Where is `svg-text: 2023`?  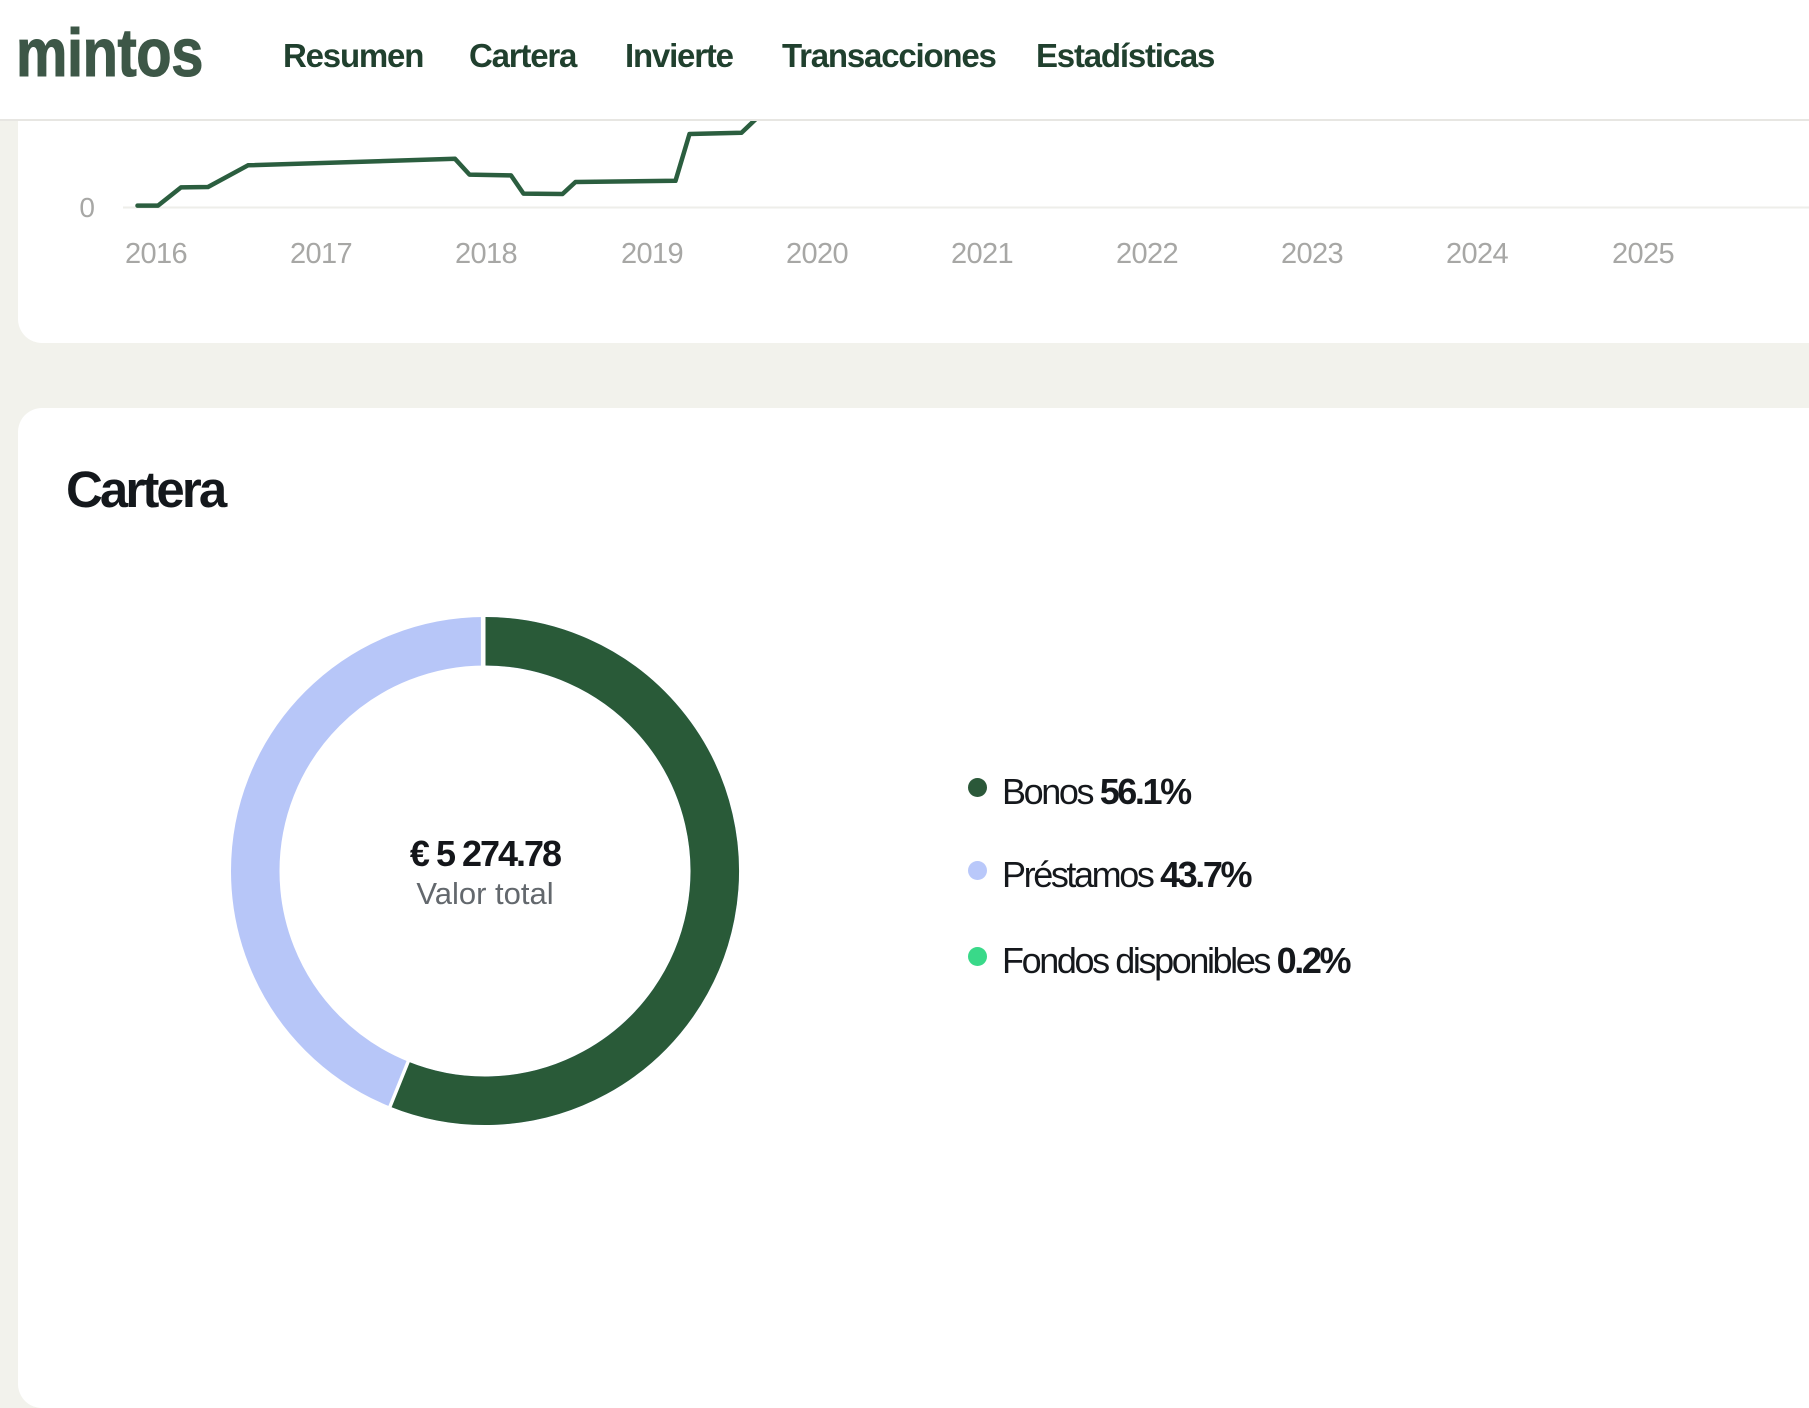
svg-text: 2023 is located at coordinates (1312, 254).